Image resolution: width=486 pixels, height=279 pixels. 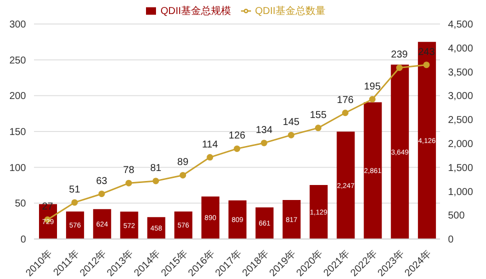 I want to click on data-label: 81, so click(x=156, y=168).